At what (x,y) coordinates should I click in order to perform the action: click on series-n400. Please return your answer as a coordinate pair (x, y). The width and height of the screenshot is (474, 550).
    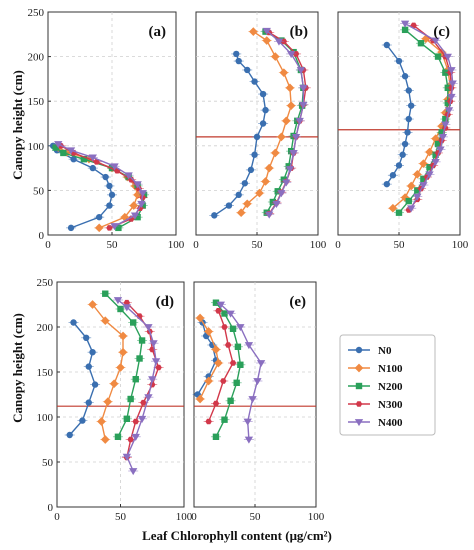
    Looking at the image, I should click on (429, 116).